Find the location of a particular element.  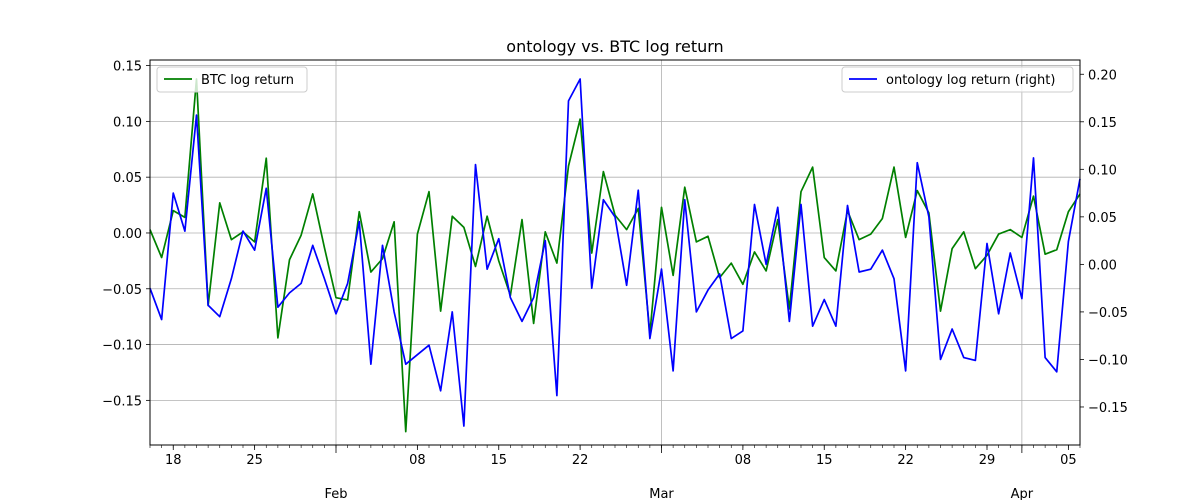

legend-right: ontology log return (right) is located at coordinates (957, 79).